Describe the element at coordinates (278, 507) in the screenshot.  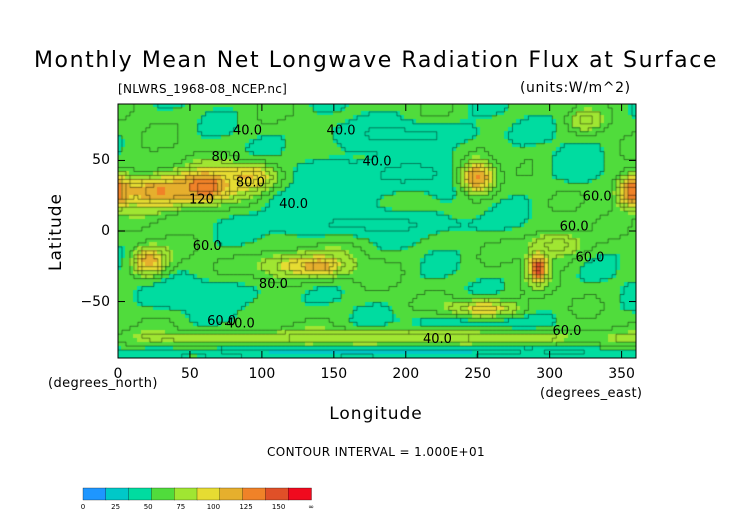
I see `colorbar-tick-label: 150` at that location.